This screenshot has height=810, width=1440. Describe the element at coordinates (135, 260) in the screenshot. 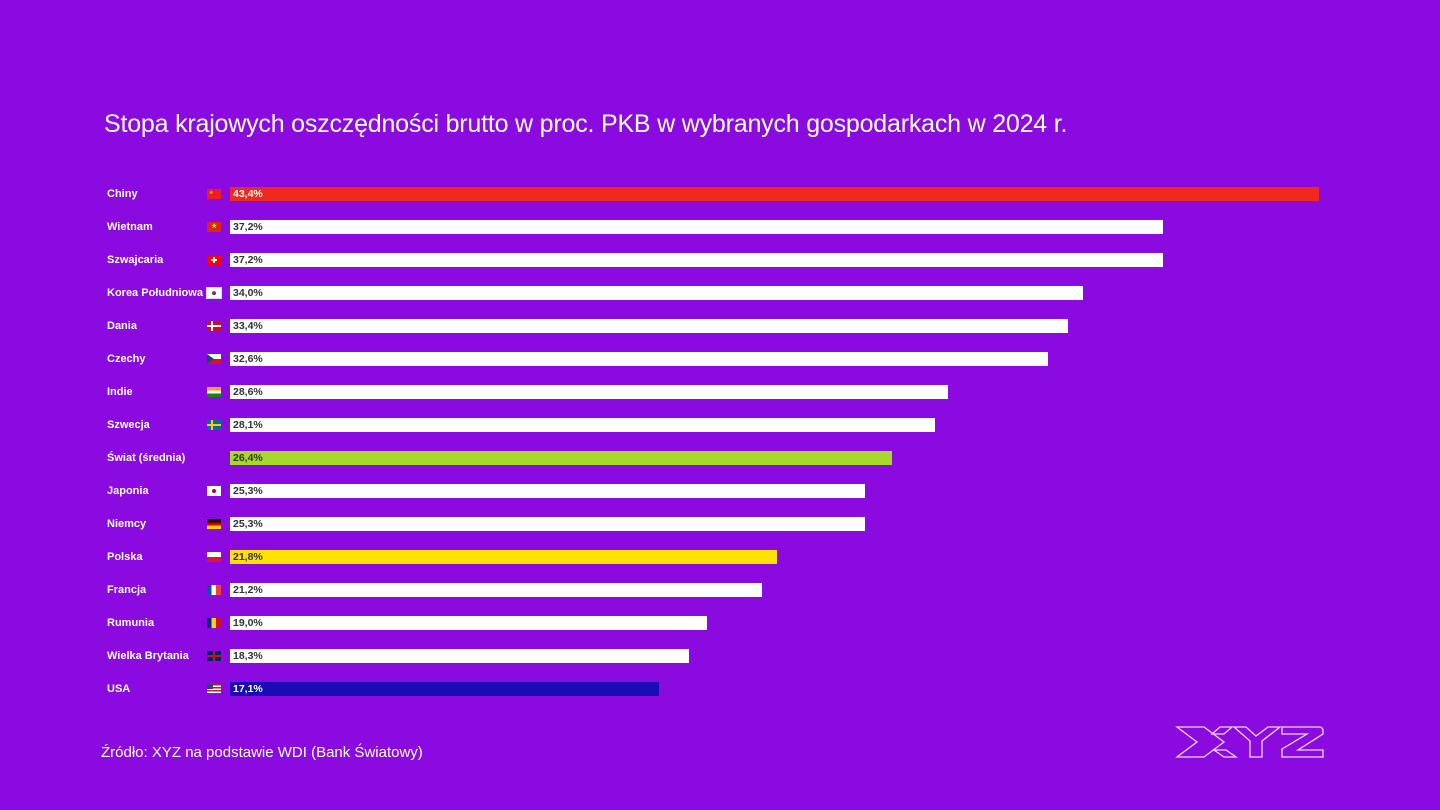

I see `category-label: Szwajcaria` at that location.